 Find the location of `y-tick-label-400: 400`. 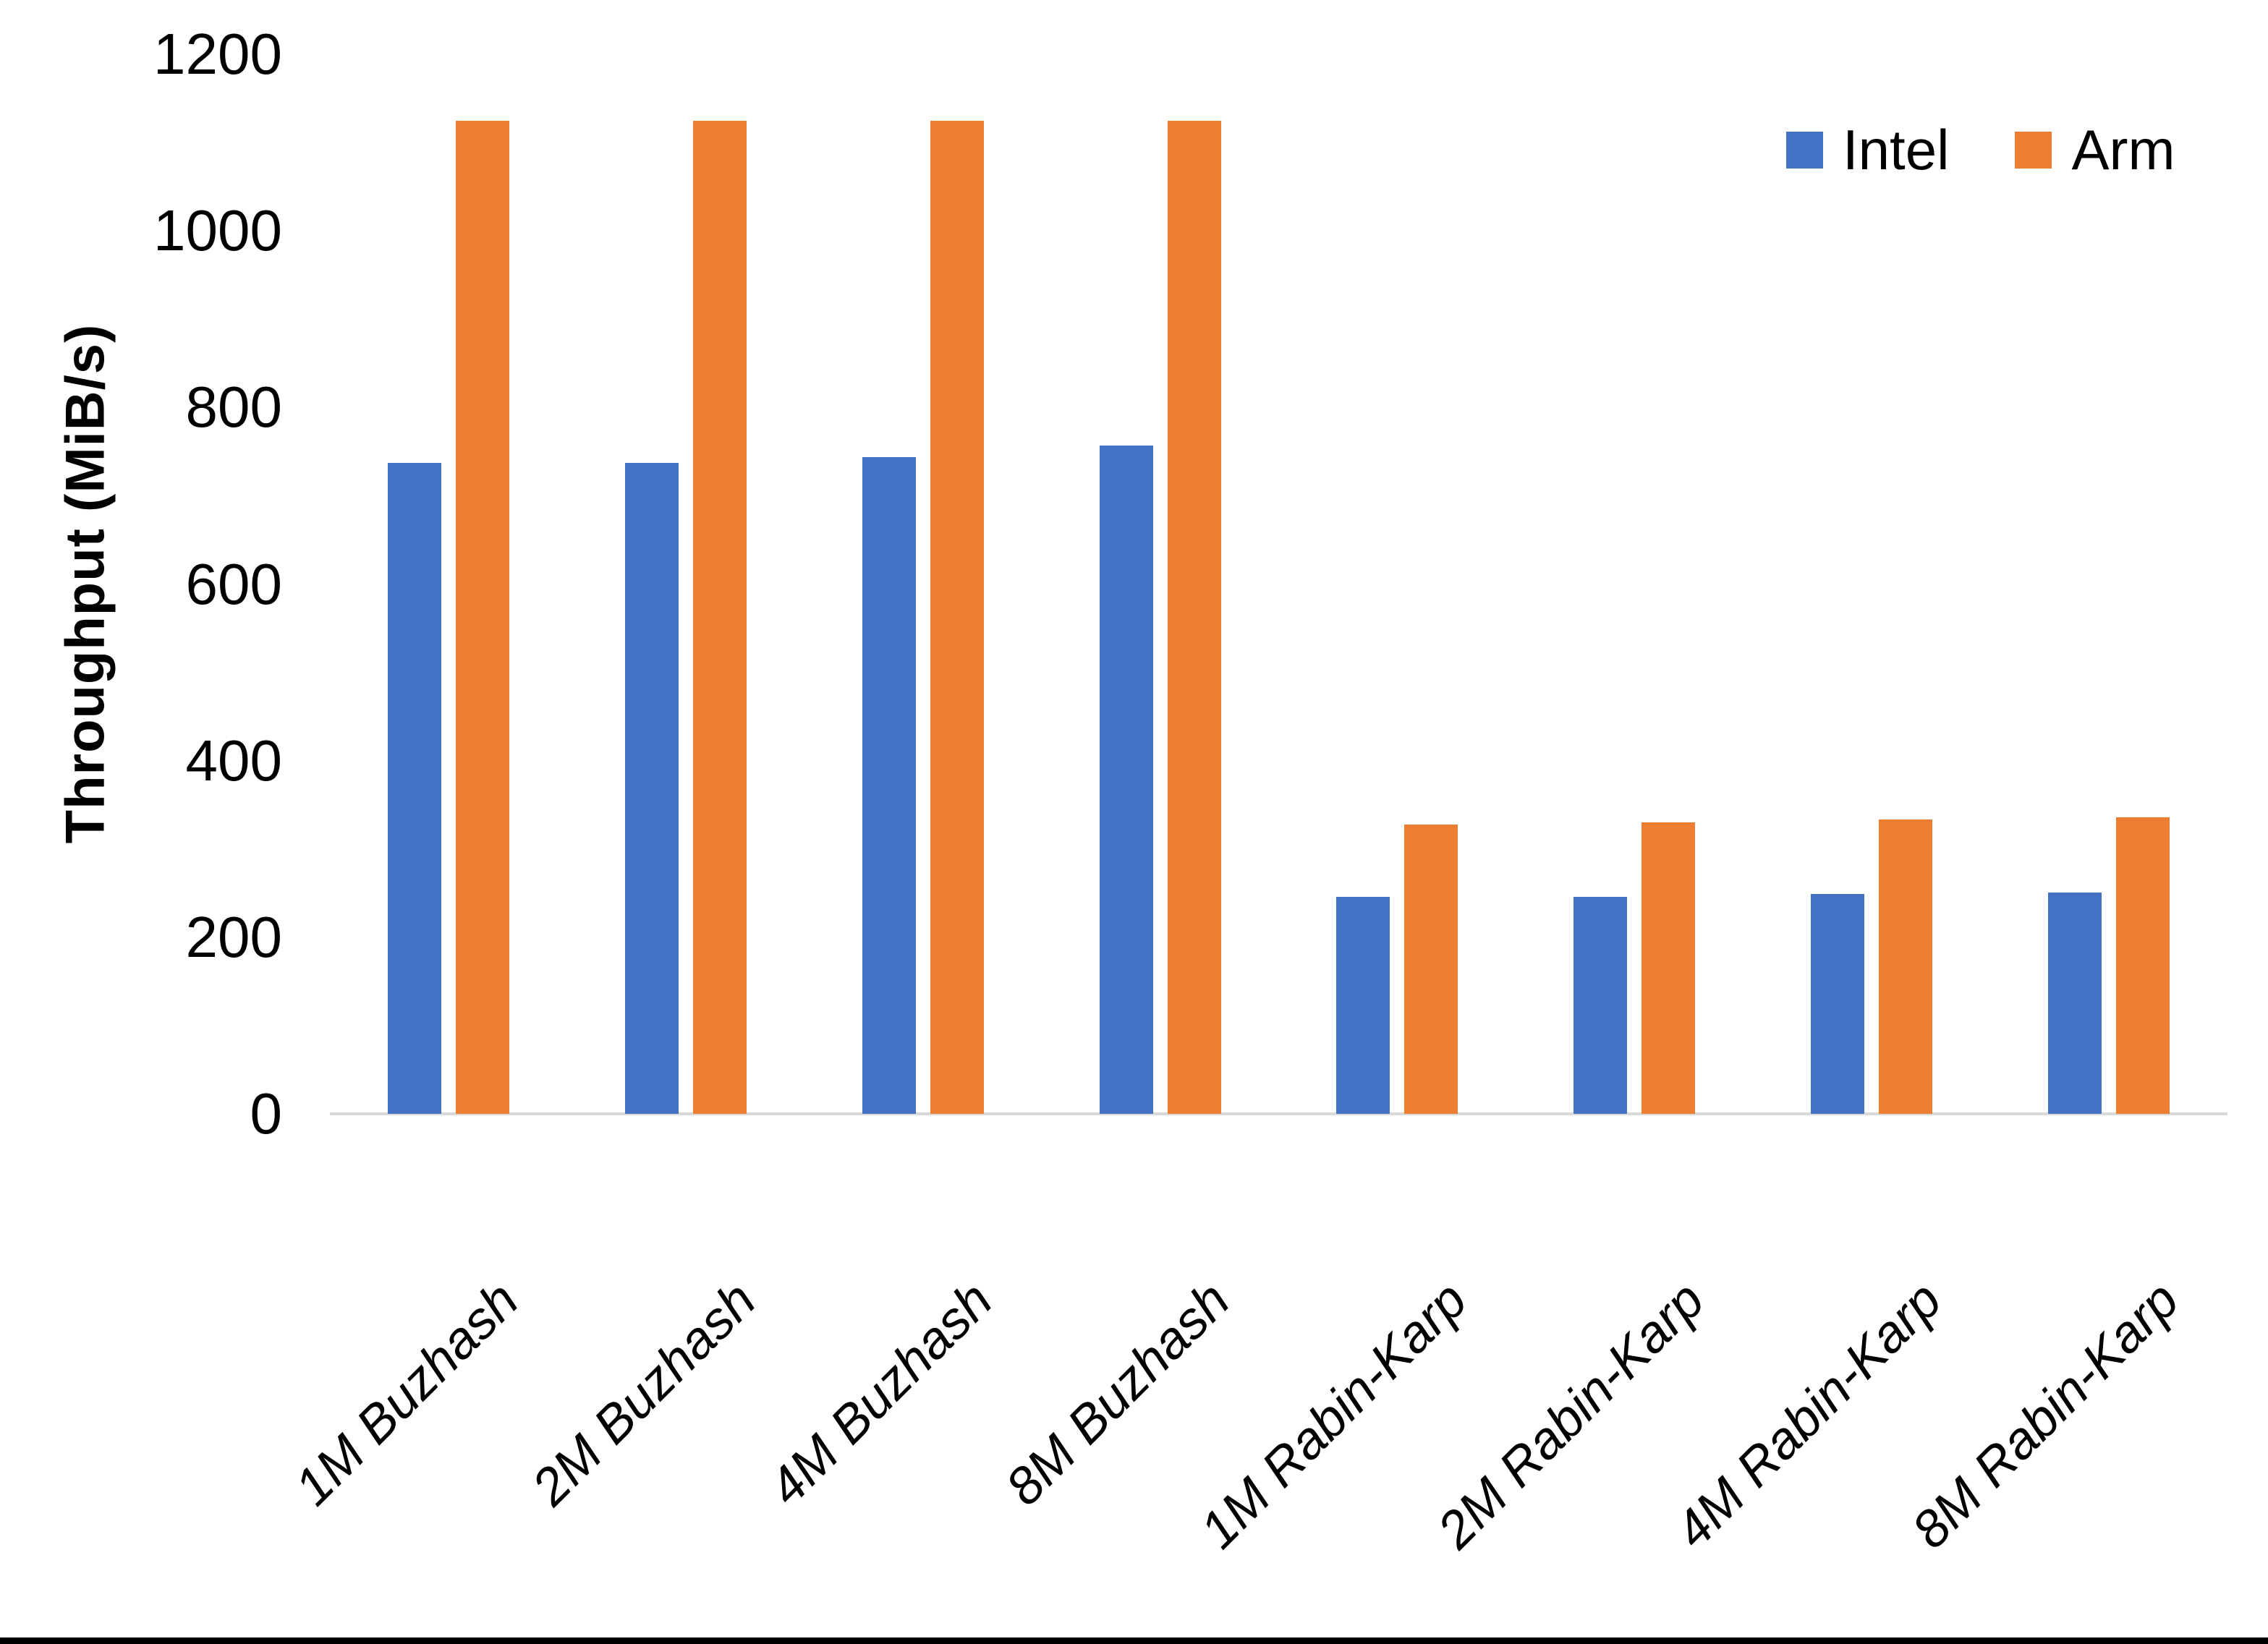

y-tick-label-400: 400 is located at coordinates (233, 760).